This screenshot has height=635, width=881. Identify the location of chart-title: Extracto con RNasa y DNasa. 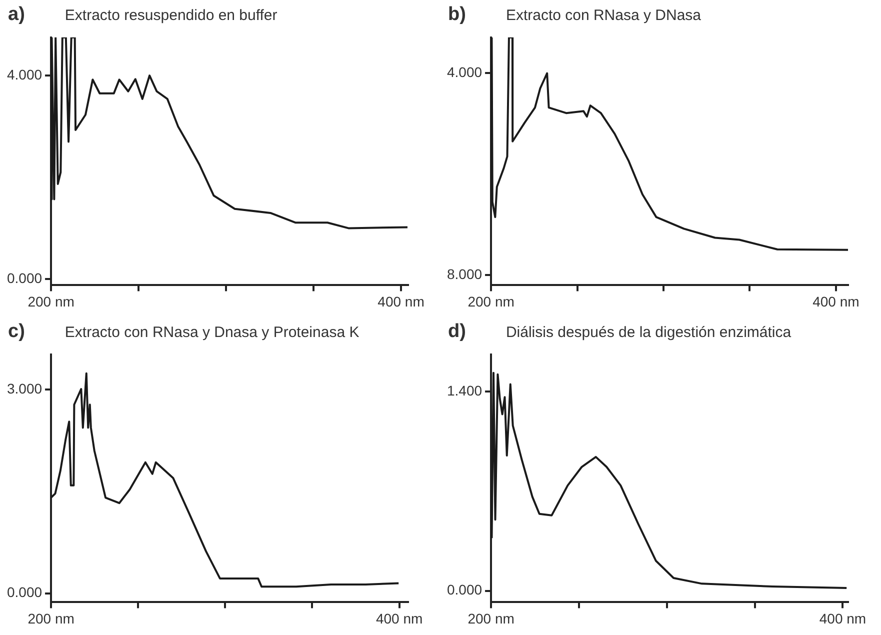
(604, 15).